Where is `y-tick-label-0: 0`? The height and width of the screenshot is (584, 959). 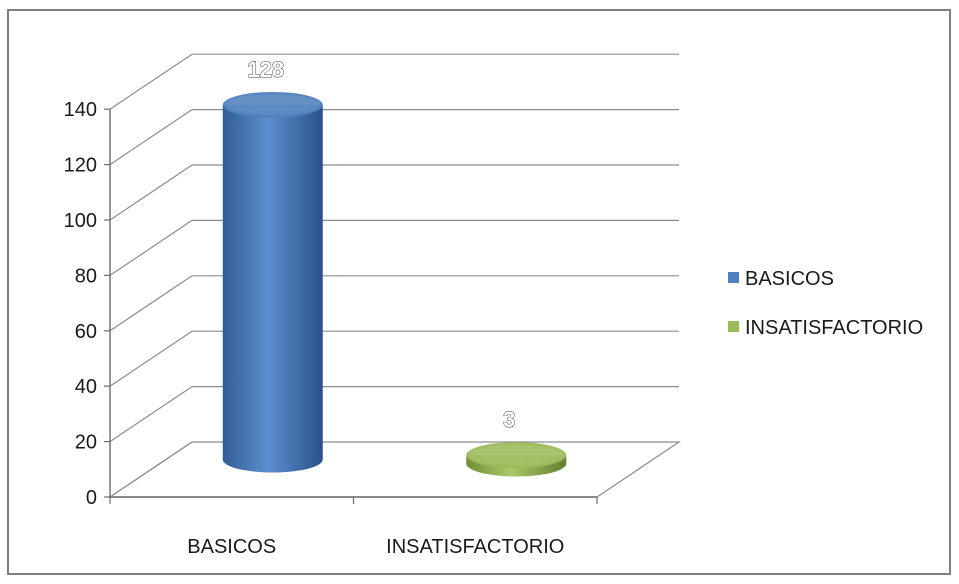
y-tick-label-0: 0 is located at coordinates (91, 498).